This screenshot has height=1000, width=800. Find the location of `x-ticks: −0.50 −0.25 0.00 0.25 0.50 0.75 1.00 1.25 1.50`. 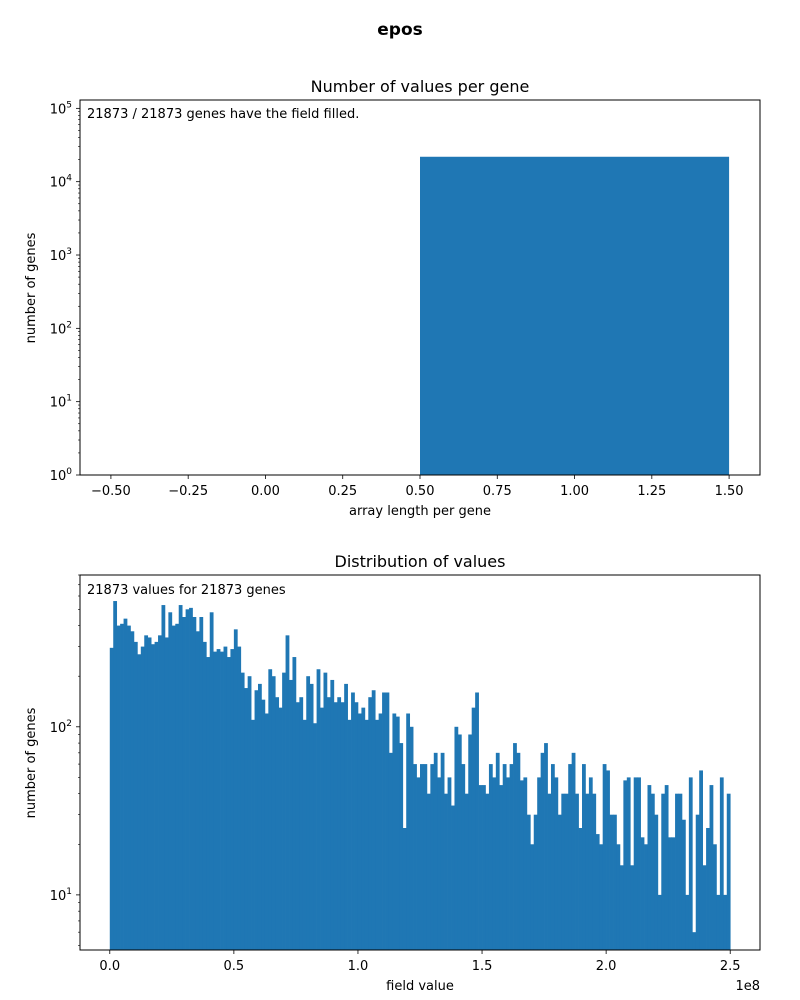

x-ticks: −0.50 −0.25 0.00 0.25 0.50 0.75 1.00 1.25 1.50 is located at coordinates (417, 487).